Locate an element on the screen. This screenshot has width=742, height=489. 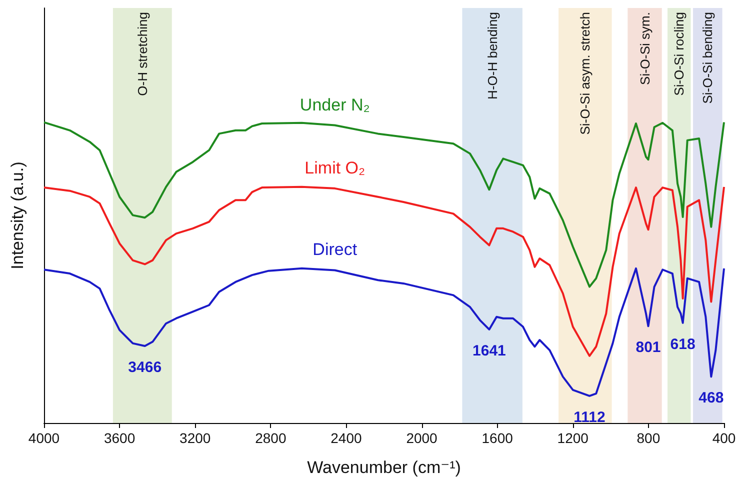
x-tick-label: 3600 is located at coordinates (120, 438).